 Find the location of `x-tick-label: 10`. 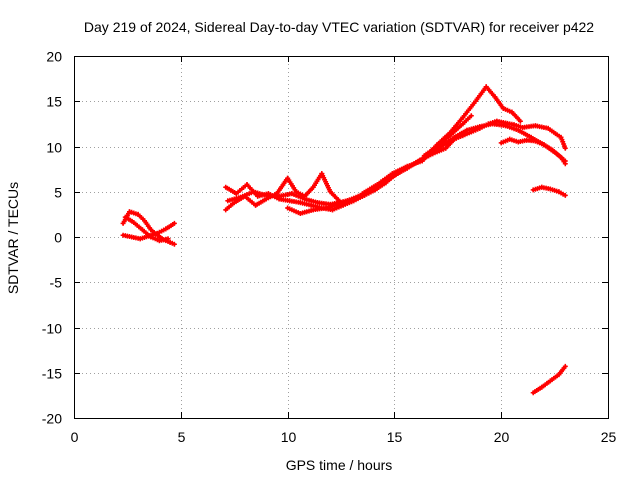

x-tick-label: 10 is located at coordinates (289, 437).